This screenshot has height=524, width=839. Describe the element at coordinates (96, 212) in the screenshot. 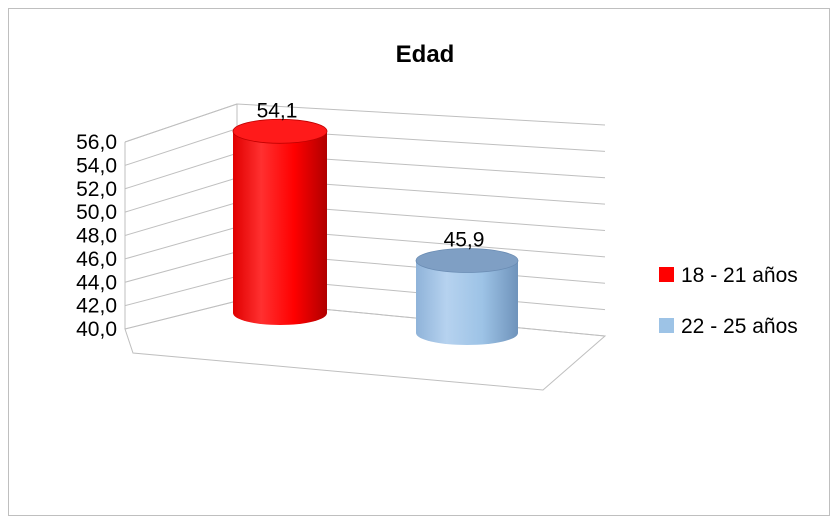

I see `y-tick-label: 50,0` at that location.